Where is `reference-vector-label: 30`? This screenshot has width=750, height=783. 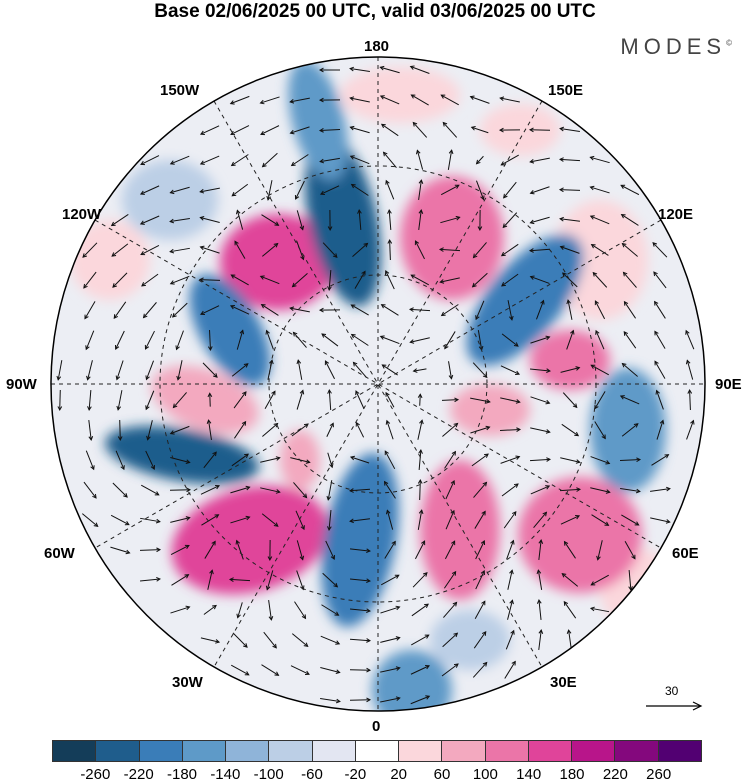 reference-vector-label: 30 is located at coordinates (672, 691).